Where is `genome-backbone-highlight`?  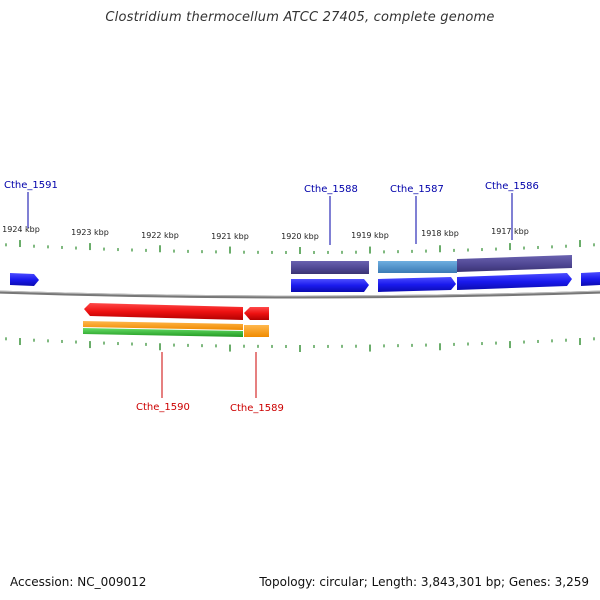 genome-backbone-highlight is located at coordinates (300, 293).